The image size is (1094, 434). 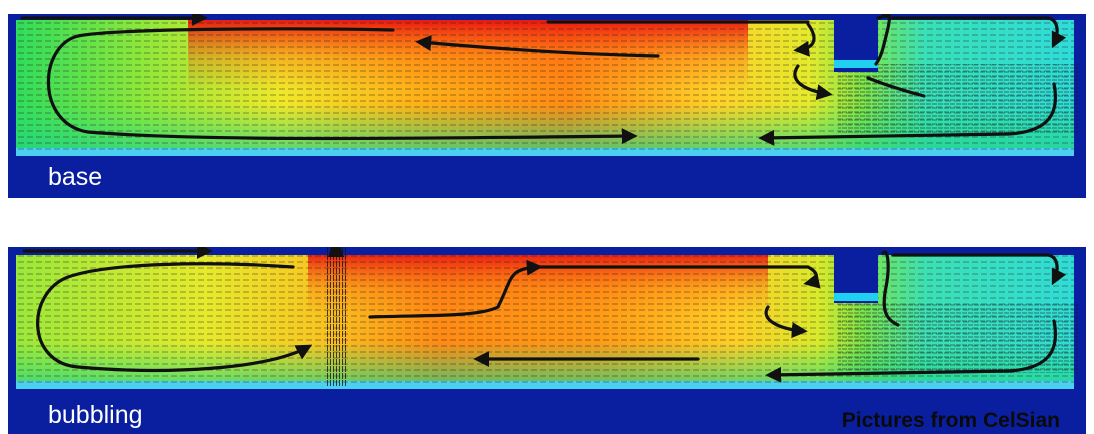 I want to click on image-credit: Pictures from CelSian, so click(x=950, y=420).